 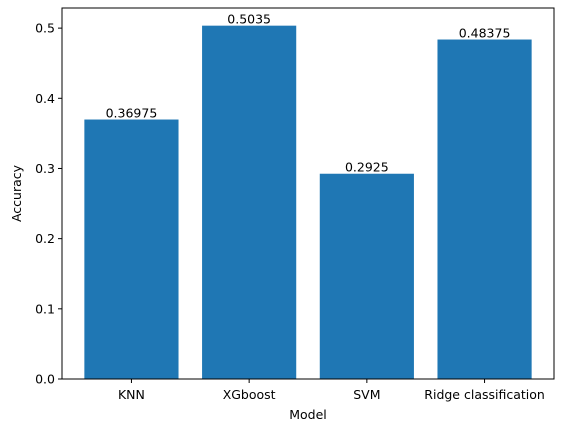 What do you see at coordinates (484, 394) in the screenshot?
I see `x-tick-label: Ridge classification` at bounding box center [484, 394].